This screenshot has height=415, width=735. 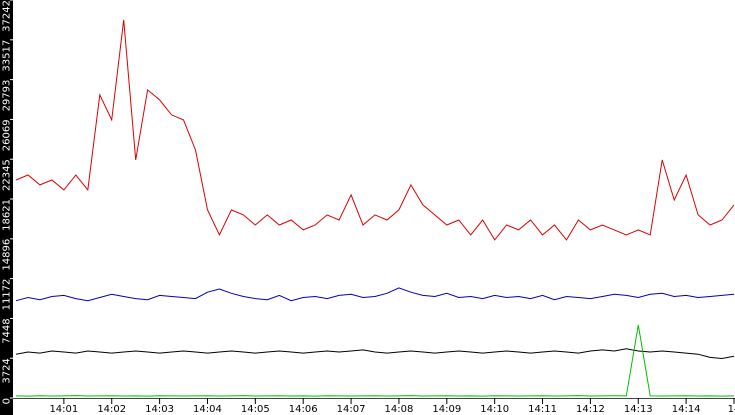 What do you see at coordinates (7, 255) in the screenshot?
I see `y-tick-label: 14896` at bounding box center [7, 255].